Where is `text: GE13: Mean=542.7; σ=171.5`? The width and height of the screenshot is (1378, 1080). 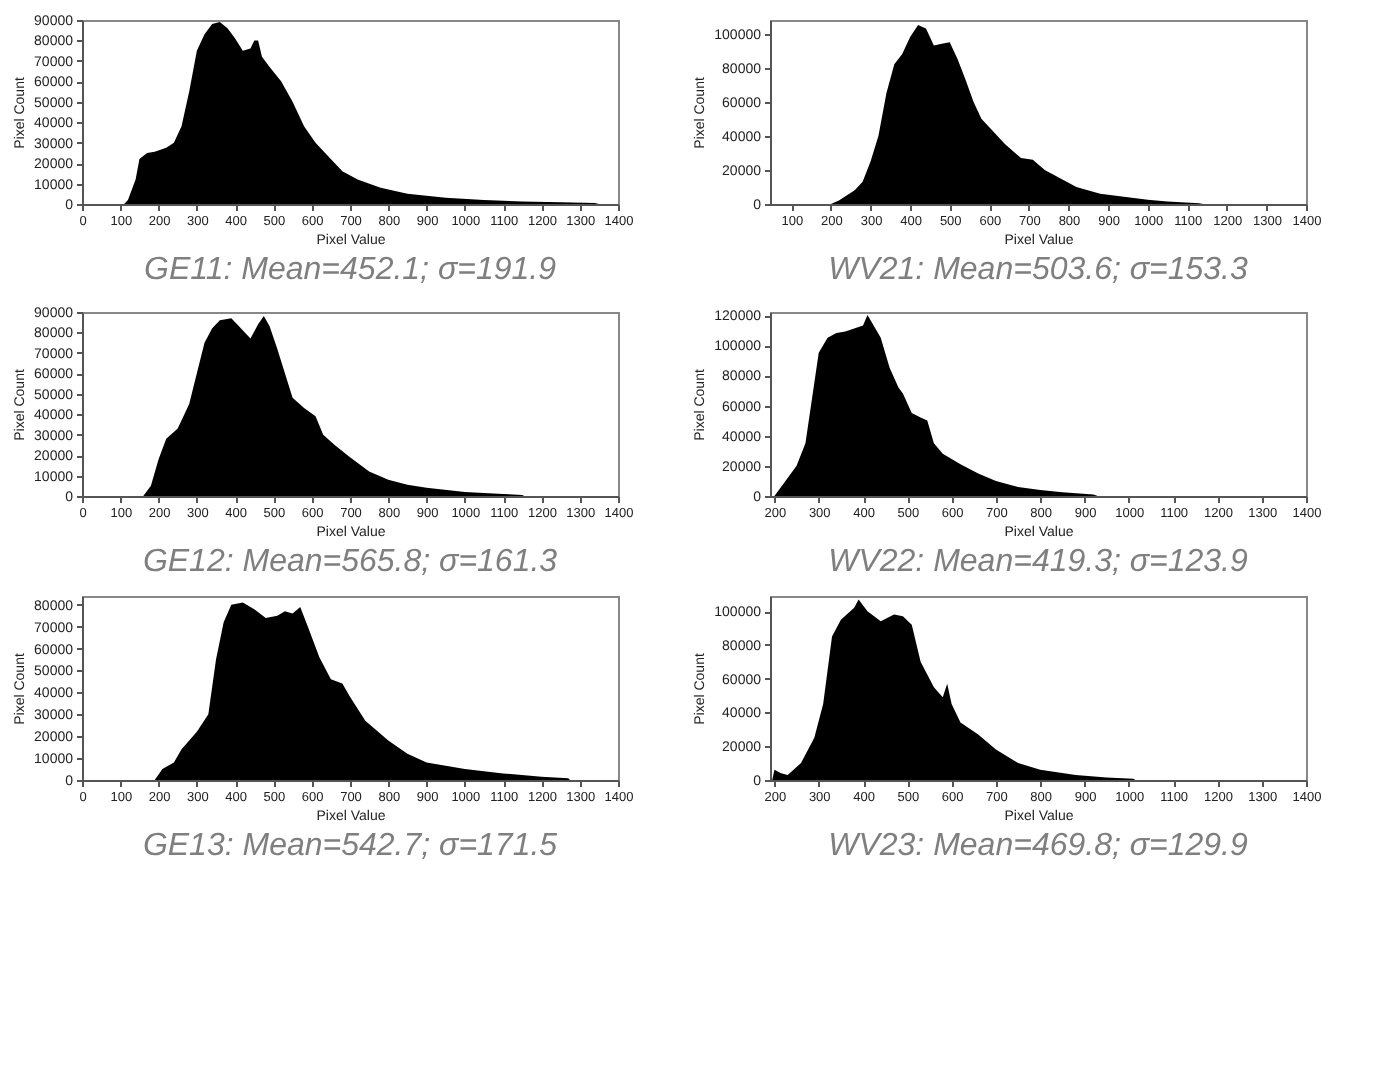
text: GE13: Mean=542.7; σ=171.5 is located at coordinates (350, 846).